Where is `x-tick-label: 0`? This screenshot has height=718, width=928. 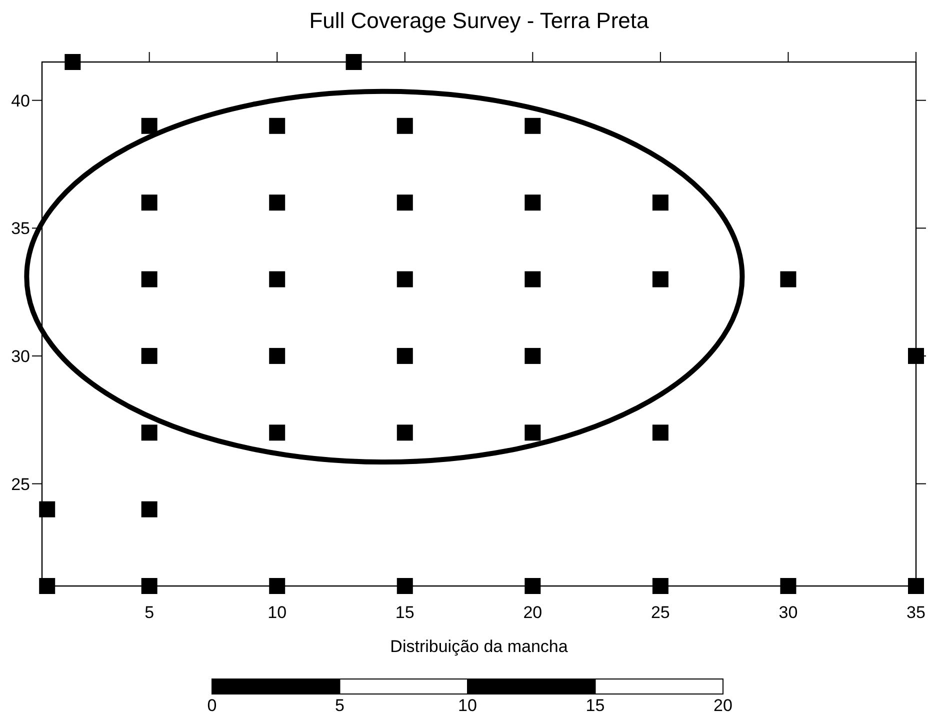
x-tick-label: 0 is located at coordinates (212, 705).